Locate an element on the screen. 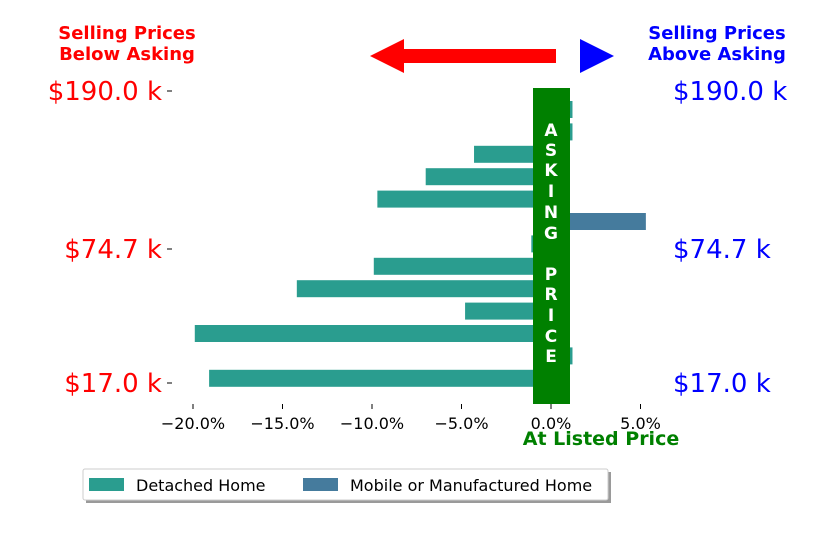 The height and width of the screenshot is (541, 834). right-y-label: $17.0 k is located at coordinates (722, 384).